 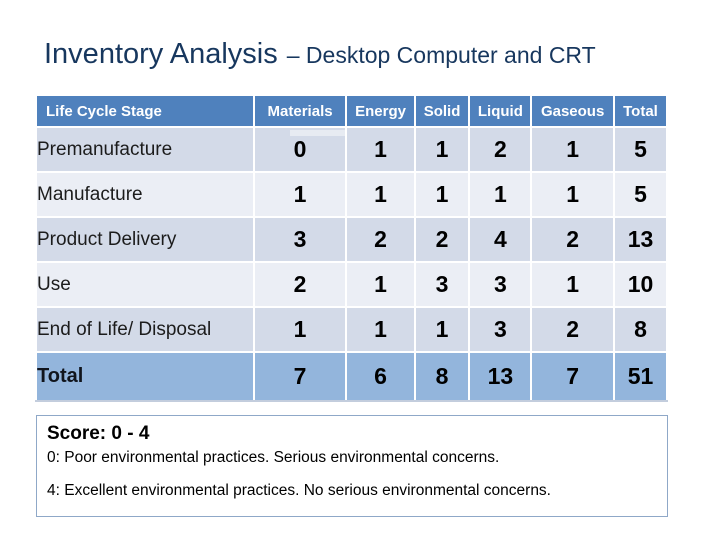 I want to click on table-row-premanufacture: Premanufacture 0 1 1 2 1 5, so click(x=352, y=149).